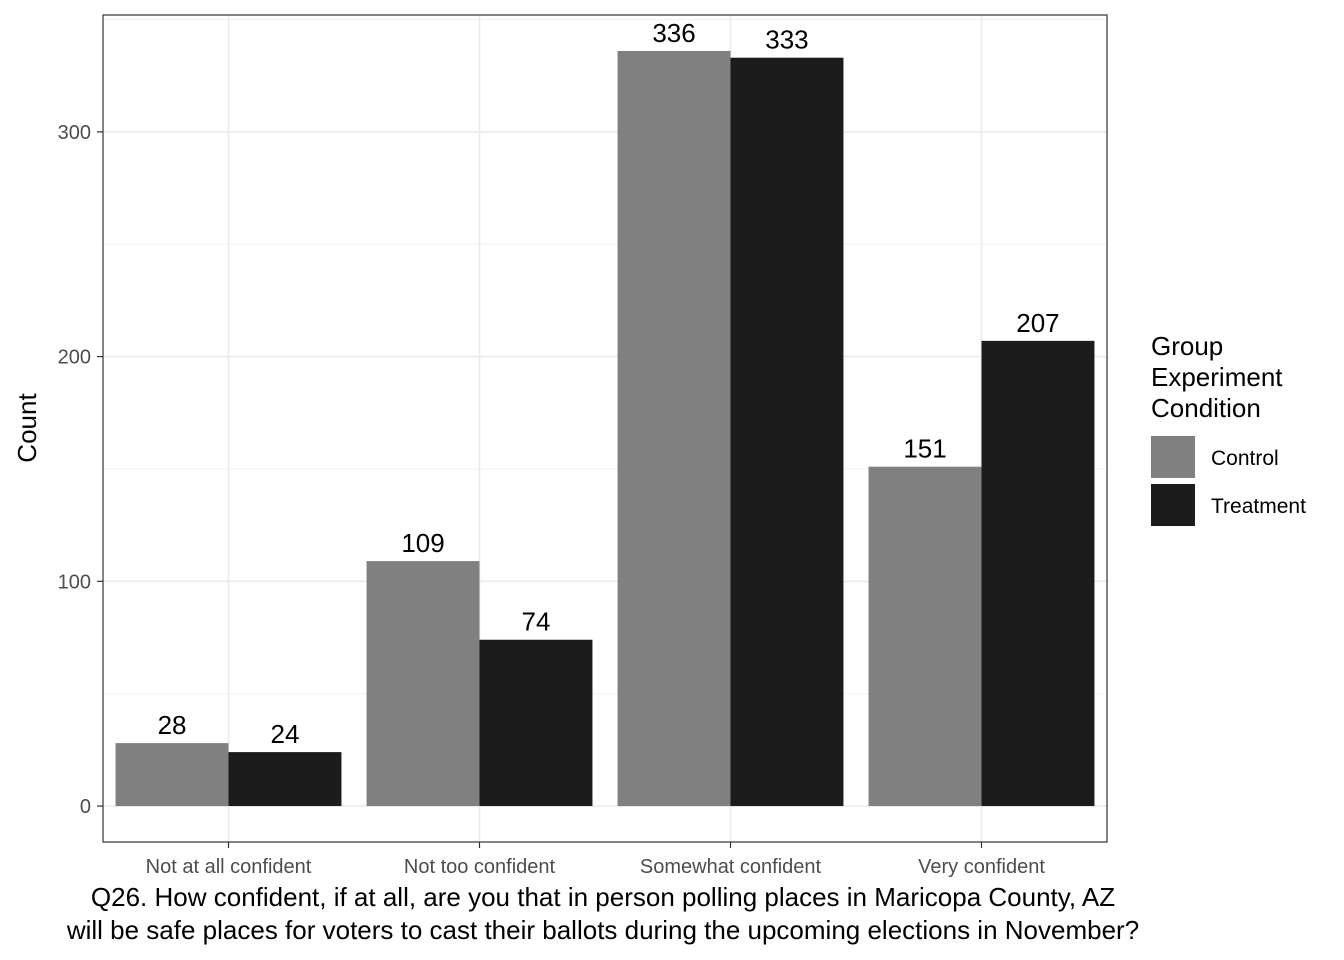 This screenshot has height=960, width=1344. Describe the element at coordinates (981, 867) in the screenshot. I see `x-tick-label: Very confident` at that location.